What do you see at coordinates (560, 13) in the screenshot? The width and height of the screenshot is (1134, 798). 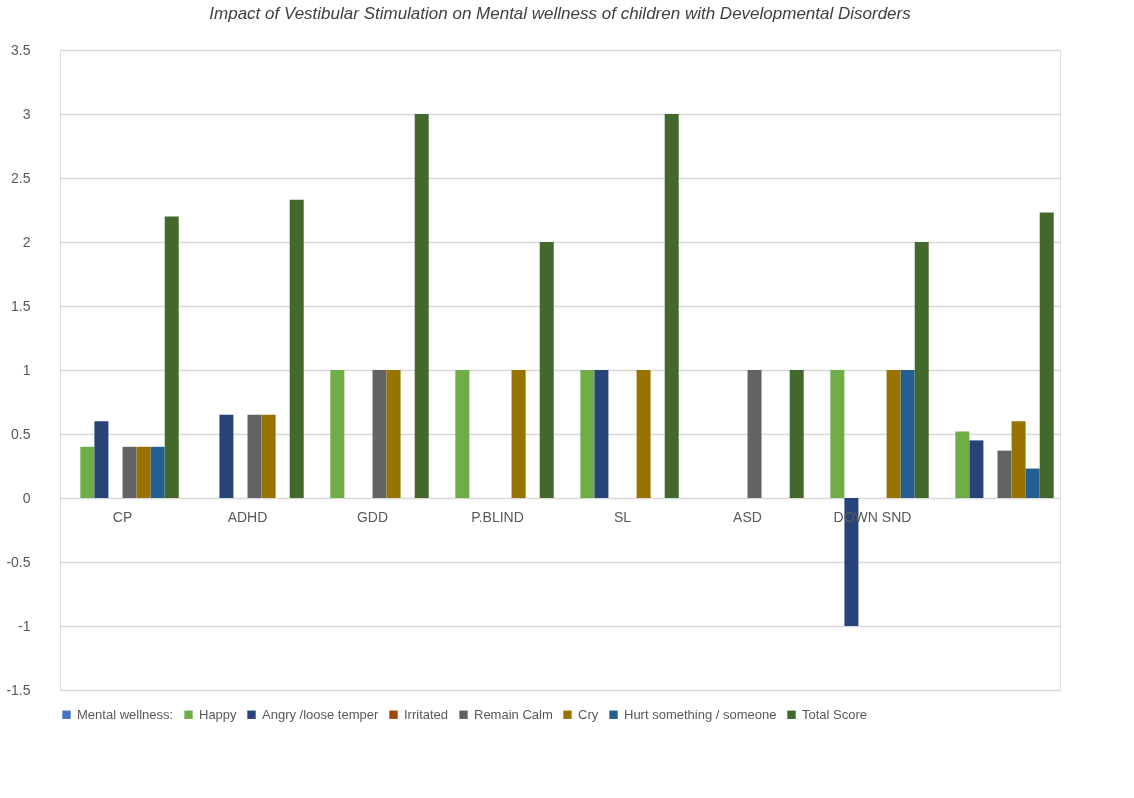 I see `chart-title: Impact of Vestibular Stimulation on Mental wellness of children with Developmental Disorders` at bounding box center [560, 13].